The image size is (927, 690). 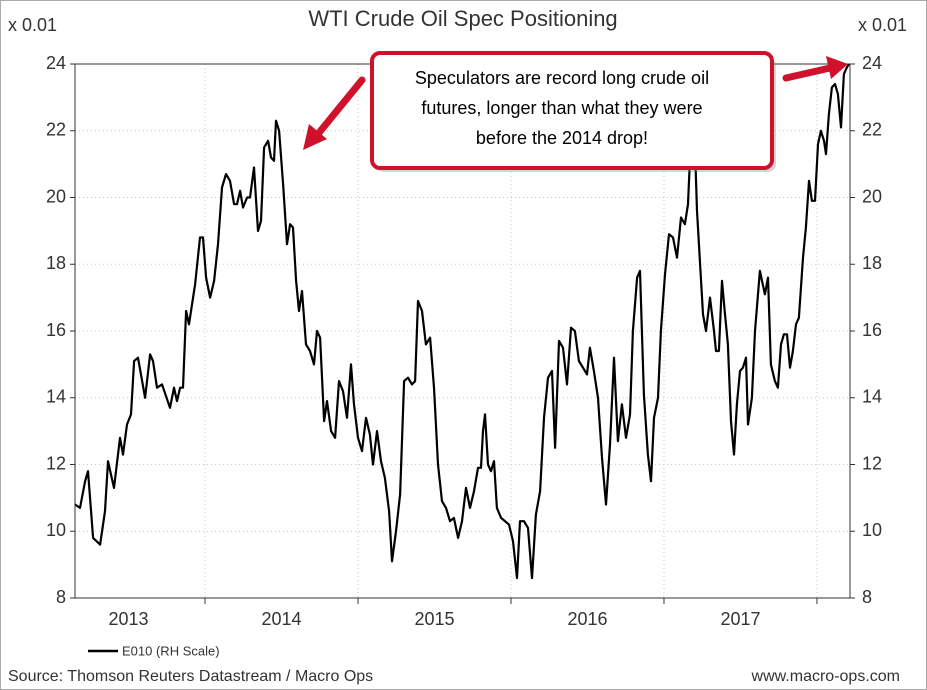 I want to click on y-tick-label: 20, so click(x=56, y=196).